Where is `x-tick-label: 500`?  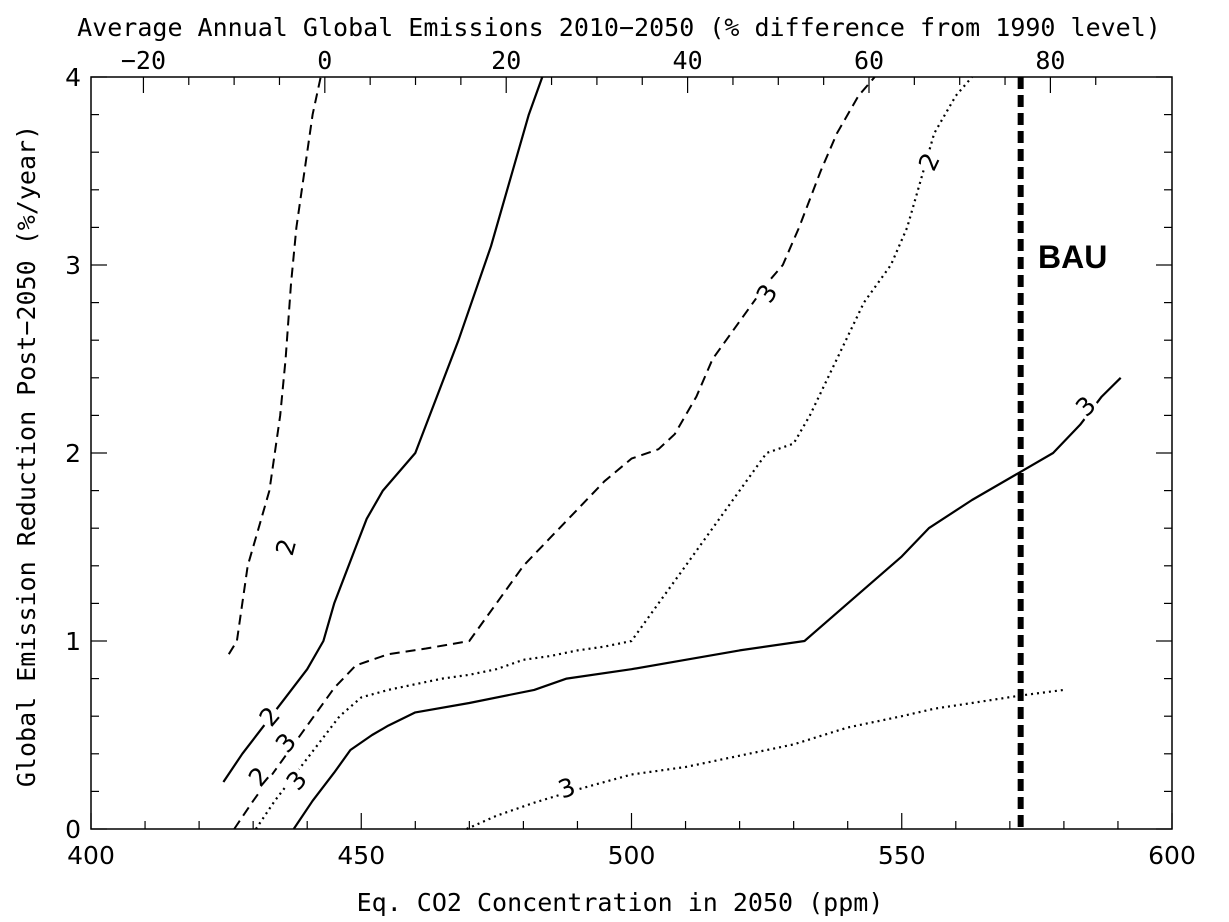 x-tick-label: 500 is located at coordinates (632, 855).